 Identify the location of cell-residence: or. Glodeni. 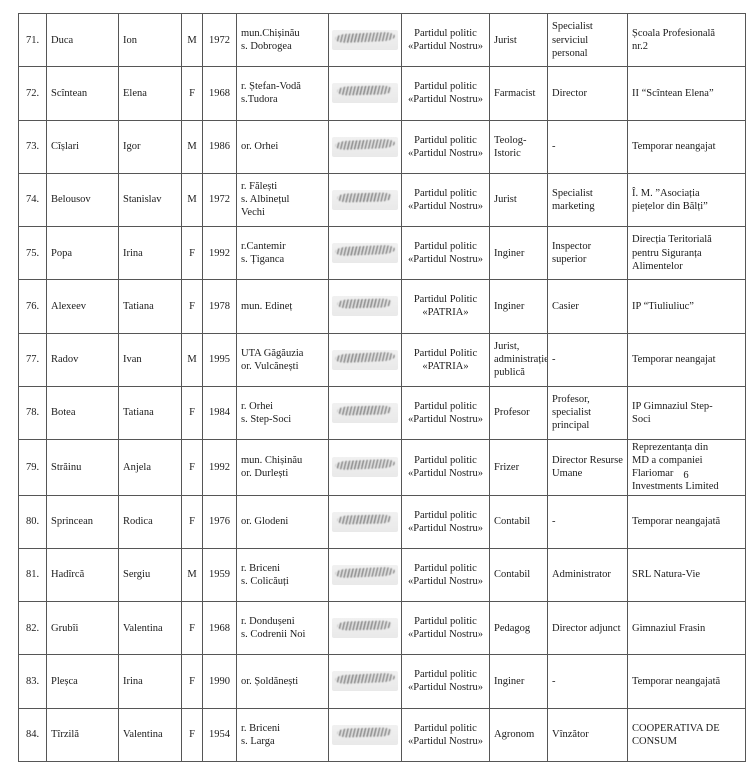
(282, 521).